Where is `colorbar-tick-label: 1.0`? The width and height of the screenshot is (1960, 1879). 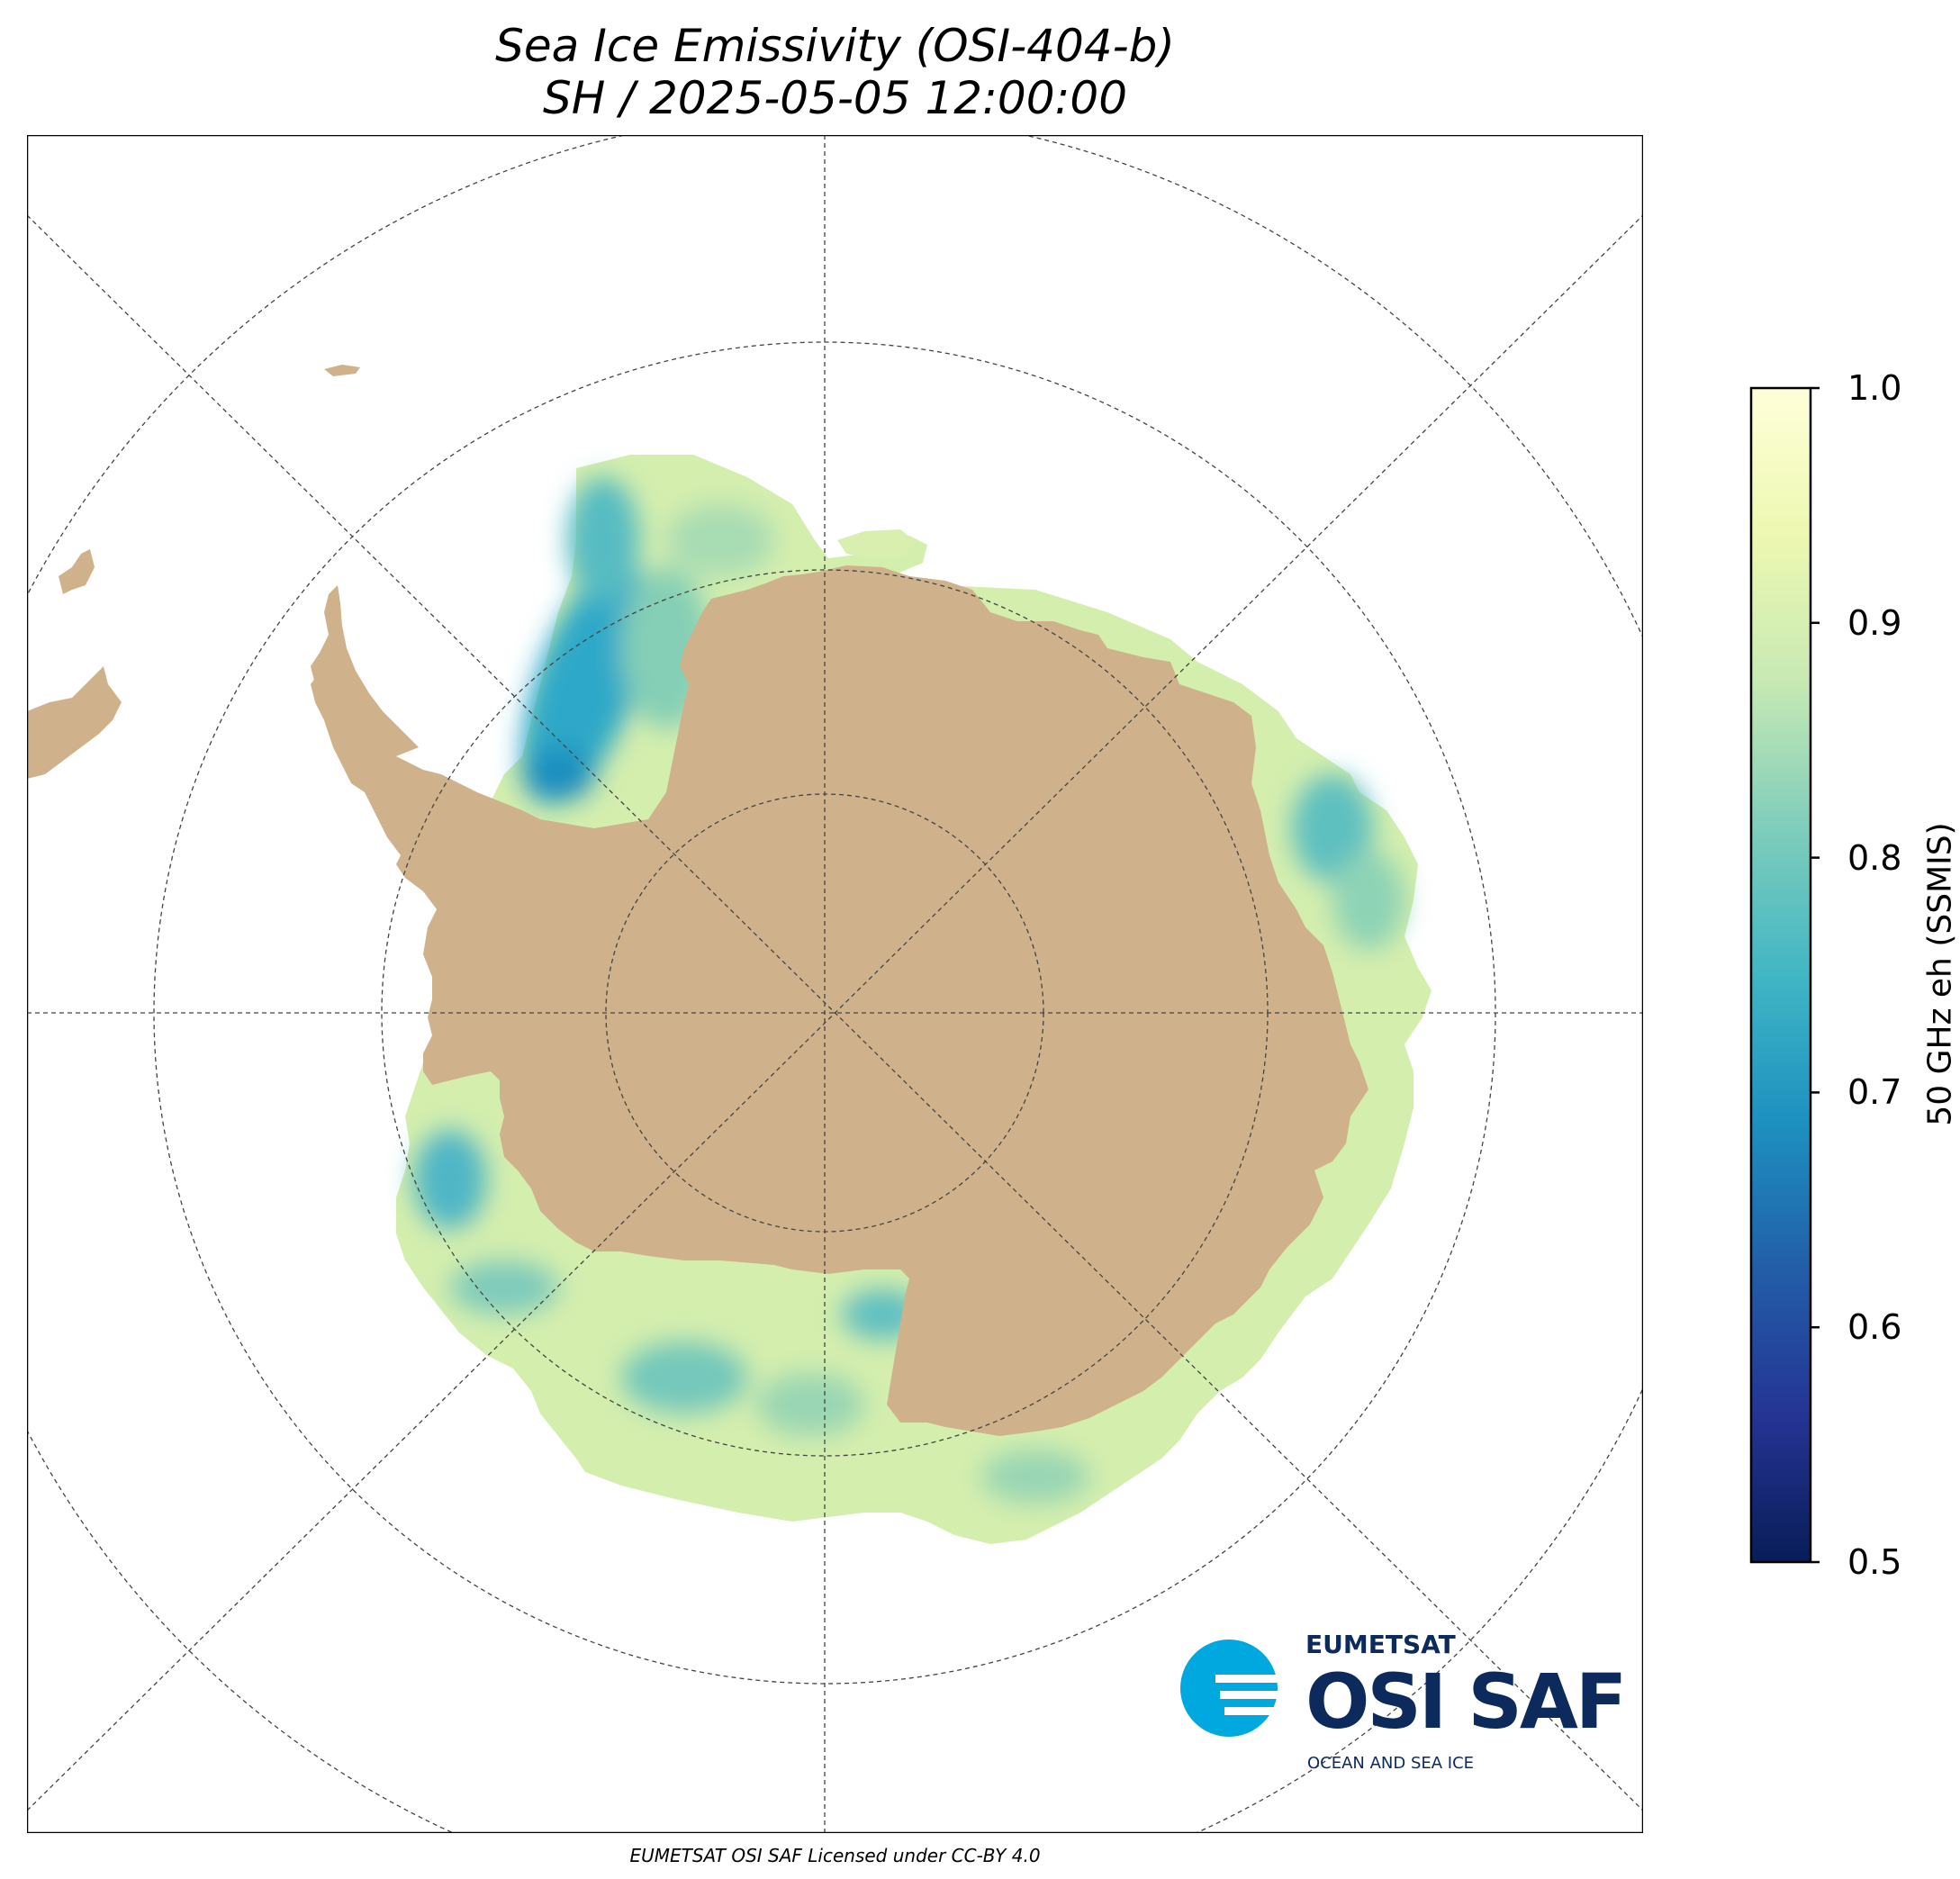 colorbar-tick-label: 1.0 is located at coordinates (1874, 388).